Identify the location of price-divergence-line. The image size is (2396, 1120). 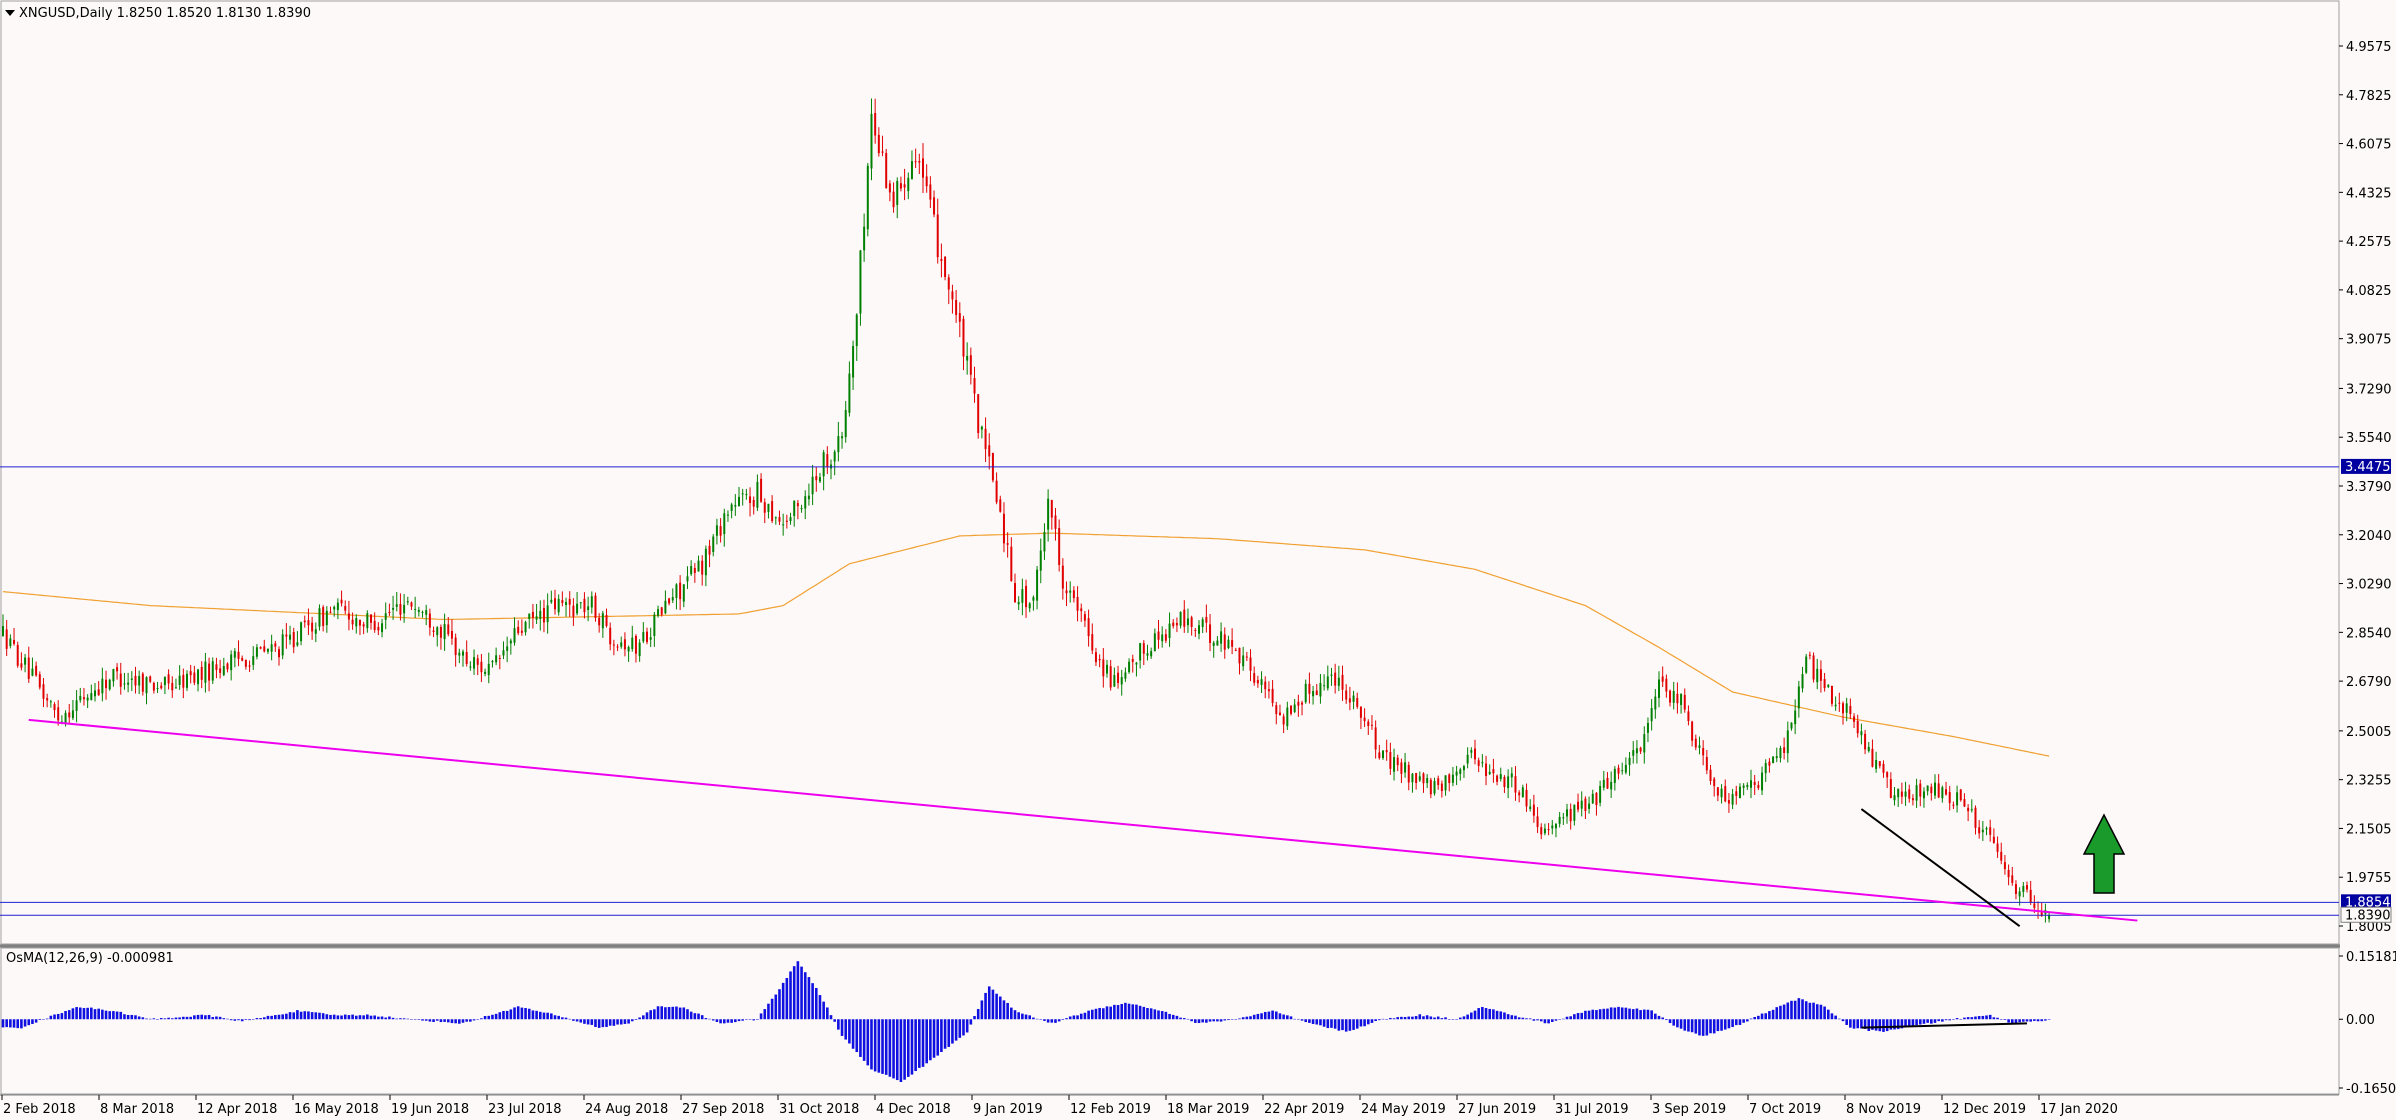
(1940, 867).